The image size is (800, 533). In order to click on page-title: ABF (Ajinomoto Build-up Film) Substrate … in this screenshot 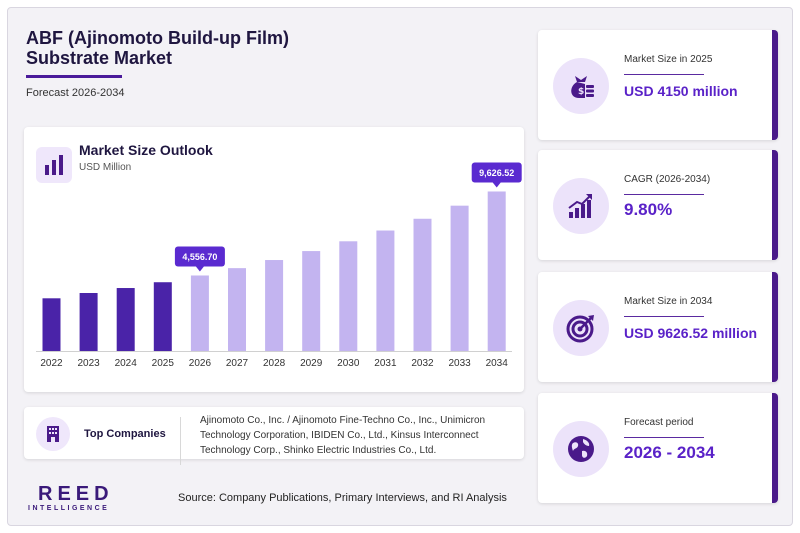, I will do `click(191, 48)`.